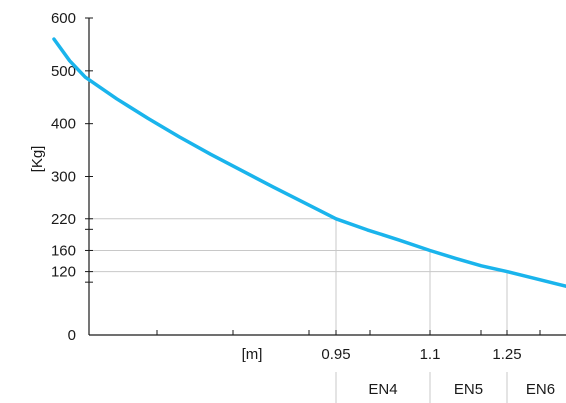 The width and height of the screenshot is (566, 403). What do you see at coordinates (430, 354) in the screenshot?
I see `x-tick-label: 1.1` at bounding box center [430, 354].